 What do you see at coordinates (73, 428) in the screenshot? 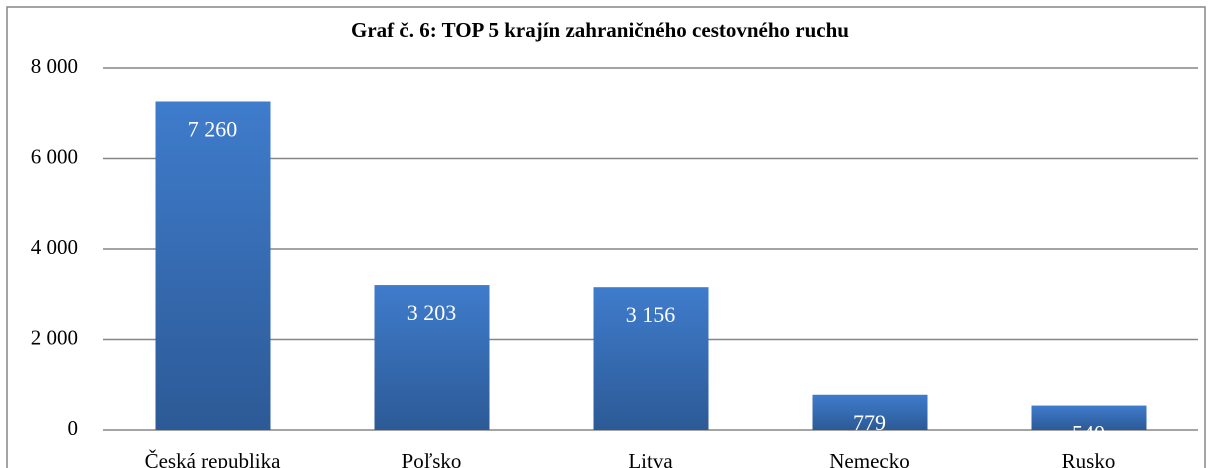
I see `y-tick-label: 0` at bounding box center [73, 428].